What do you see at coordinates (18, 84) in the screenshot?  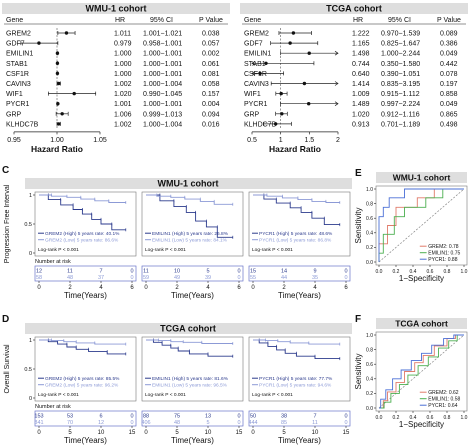 I see `gene-label: CAVIN3` at bounding box center [18, 84].